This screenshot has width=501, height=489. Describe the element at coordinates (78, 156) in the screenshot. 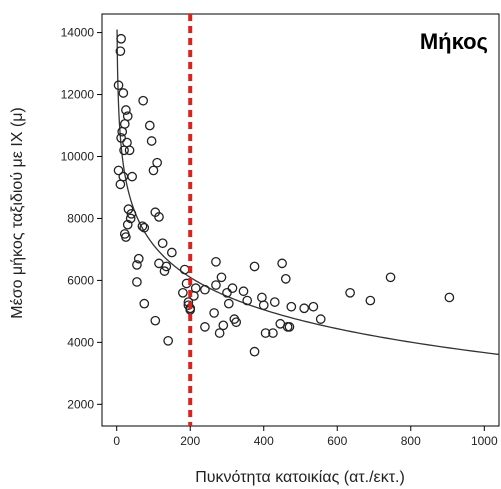

I see `y-tick-label: 10000` at that location.